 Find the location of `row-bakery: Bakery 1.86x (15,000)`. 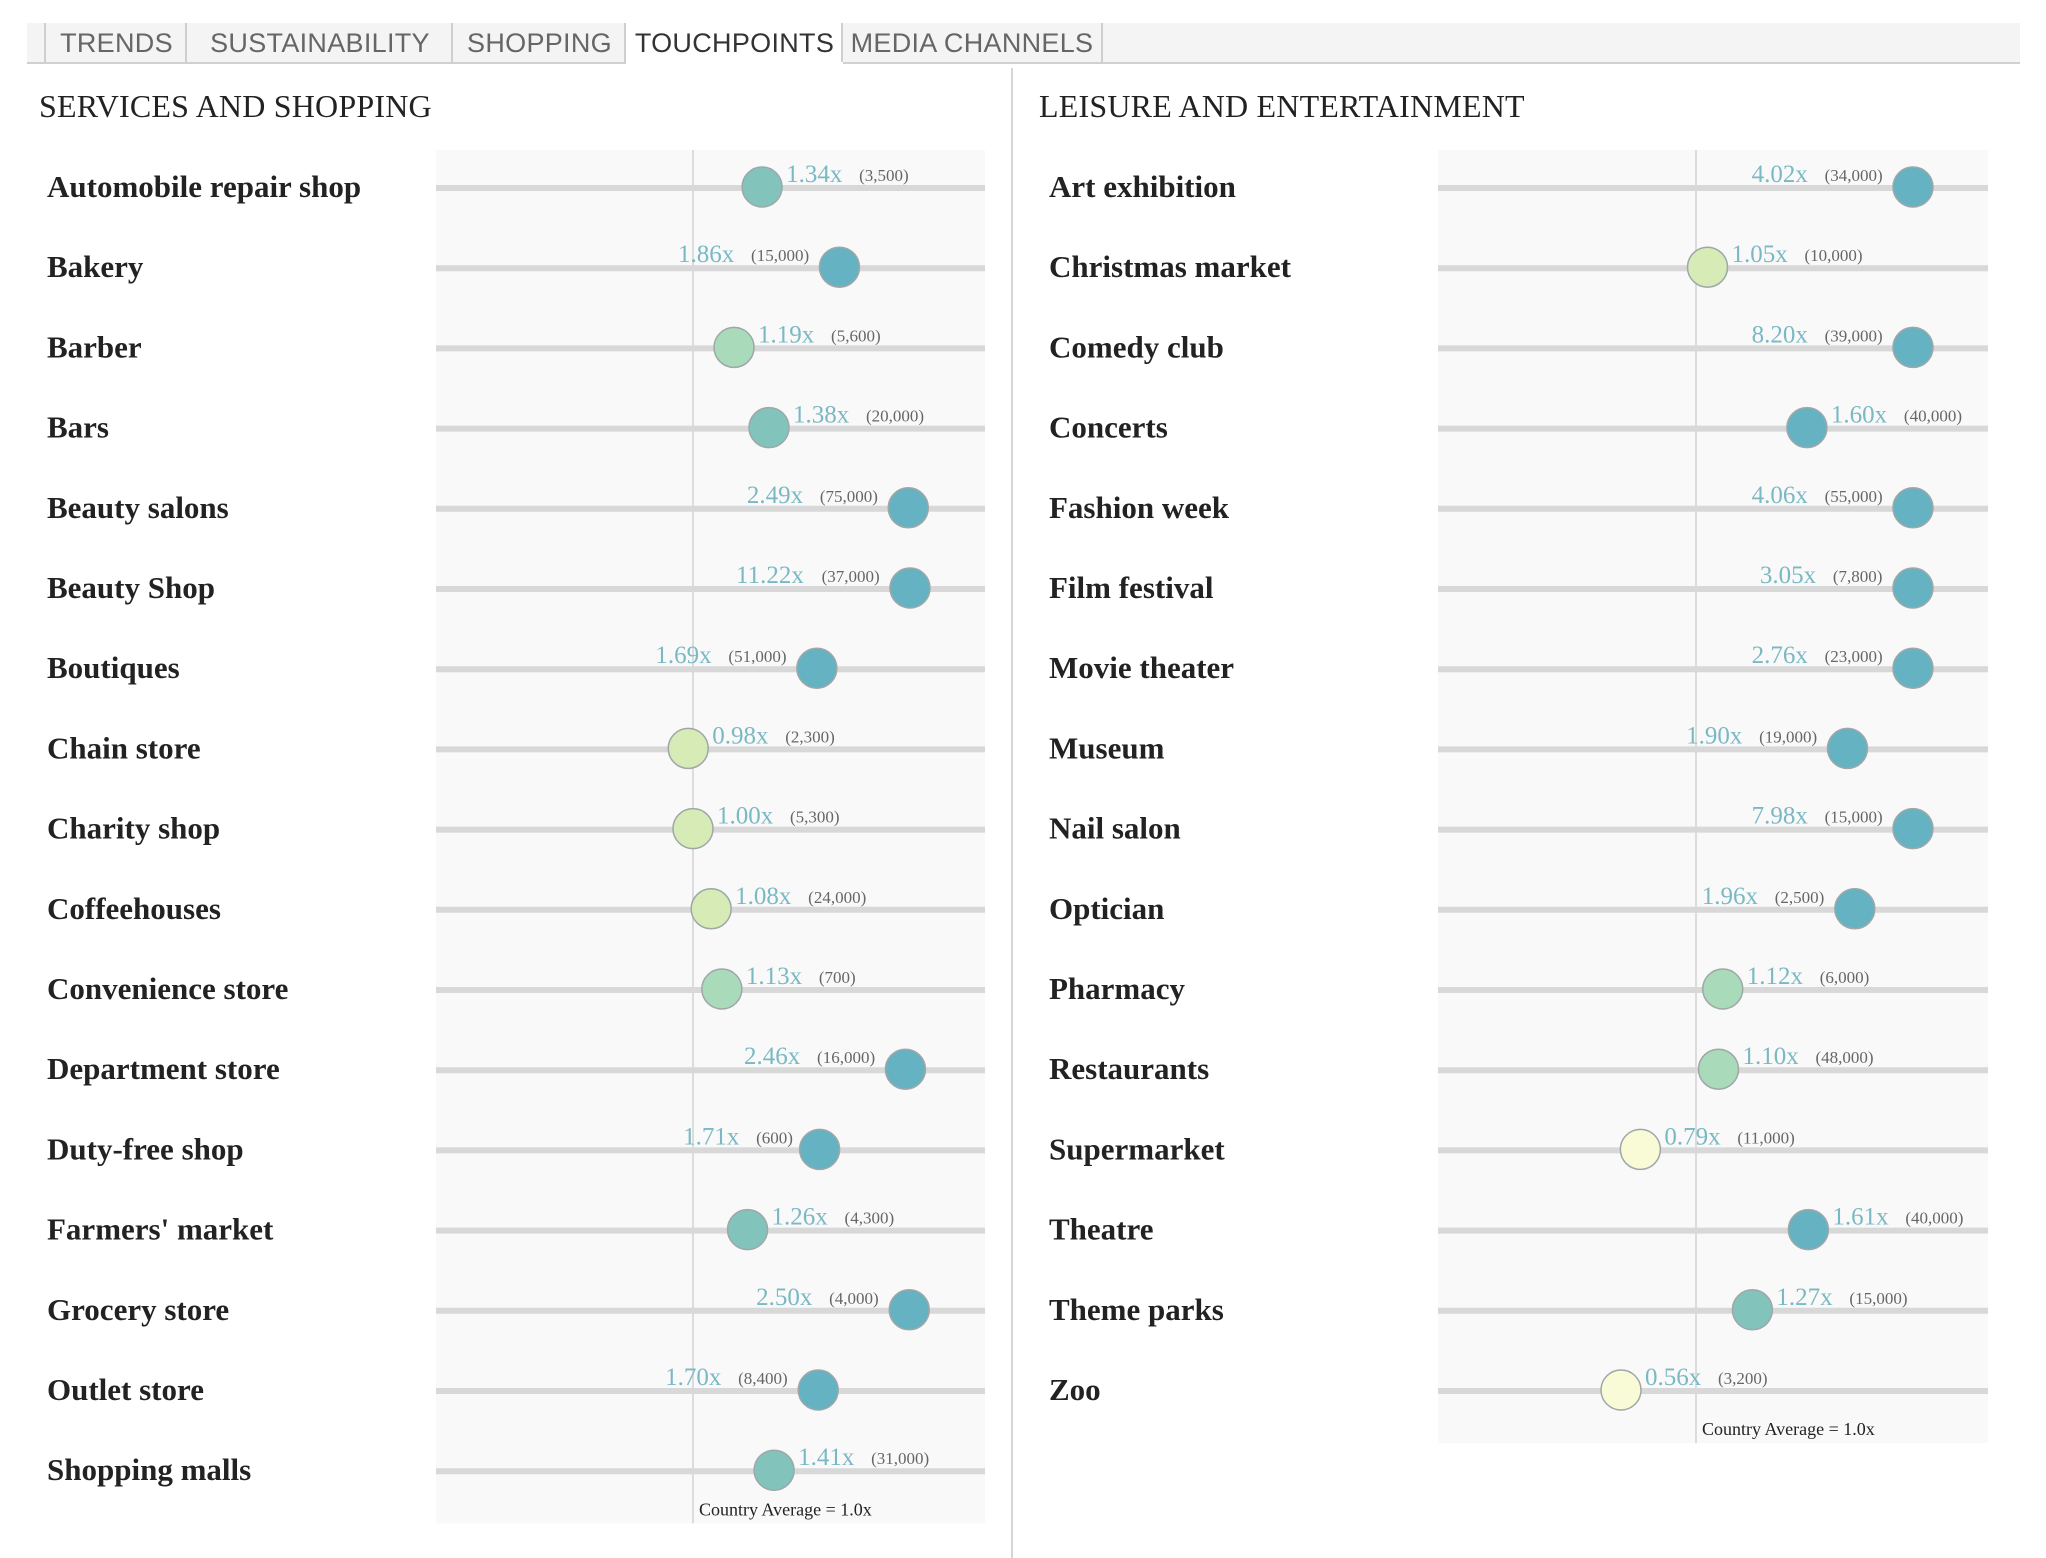

row-bakery: Bakery 1.86x (15,000) is located at coordinates (516, 264).